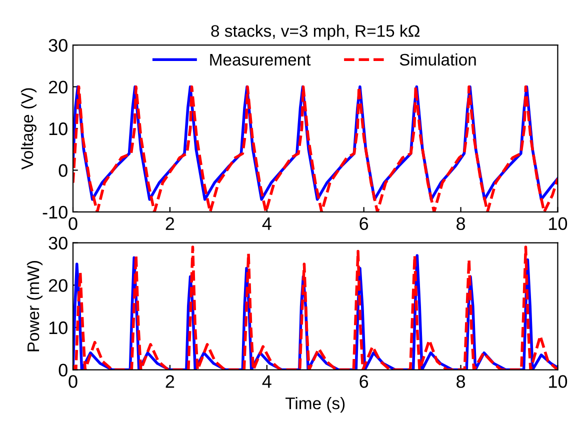  Describe the element at coordinates (438, 59) in the screenshot. I see `legend-label: Simulation` at that location.